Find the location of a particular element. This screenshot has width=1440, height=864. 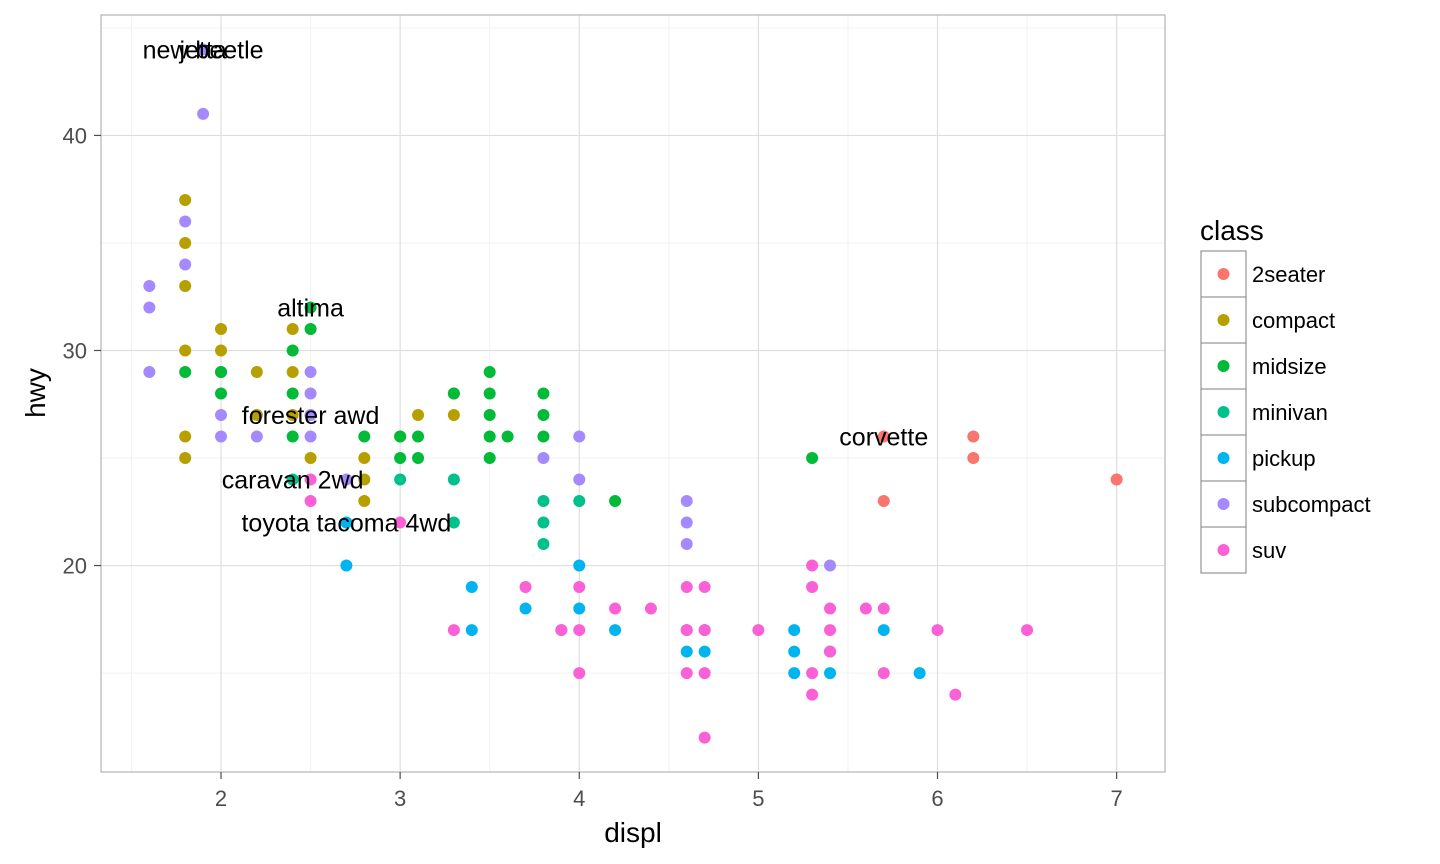

x-tick-label: 5 is located at coordinates (758, 798).